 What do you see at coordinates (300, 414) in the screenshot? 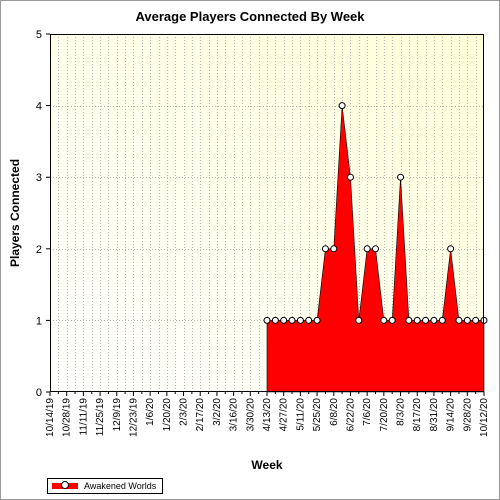
I see `x-tick-label: 5/11/20` at bounding box center [300, 414].